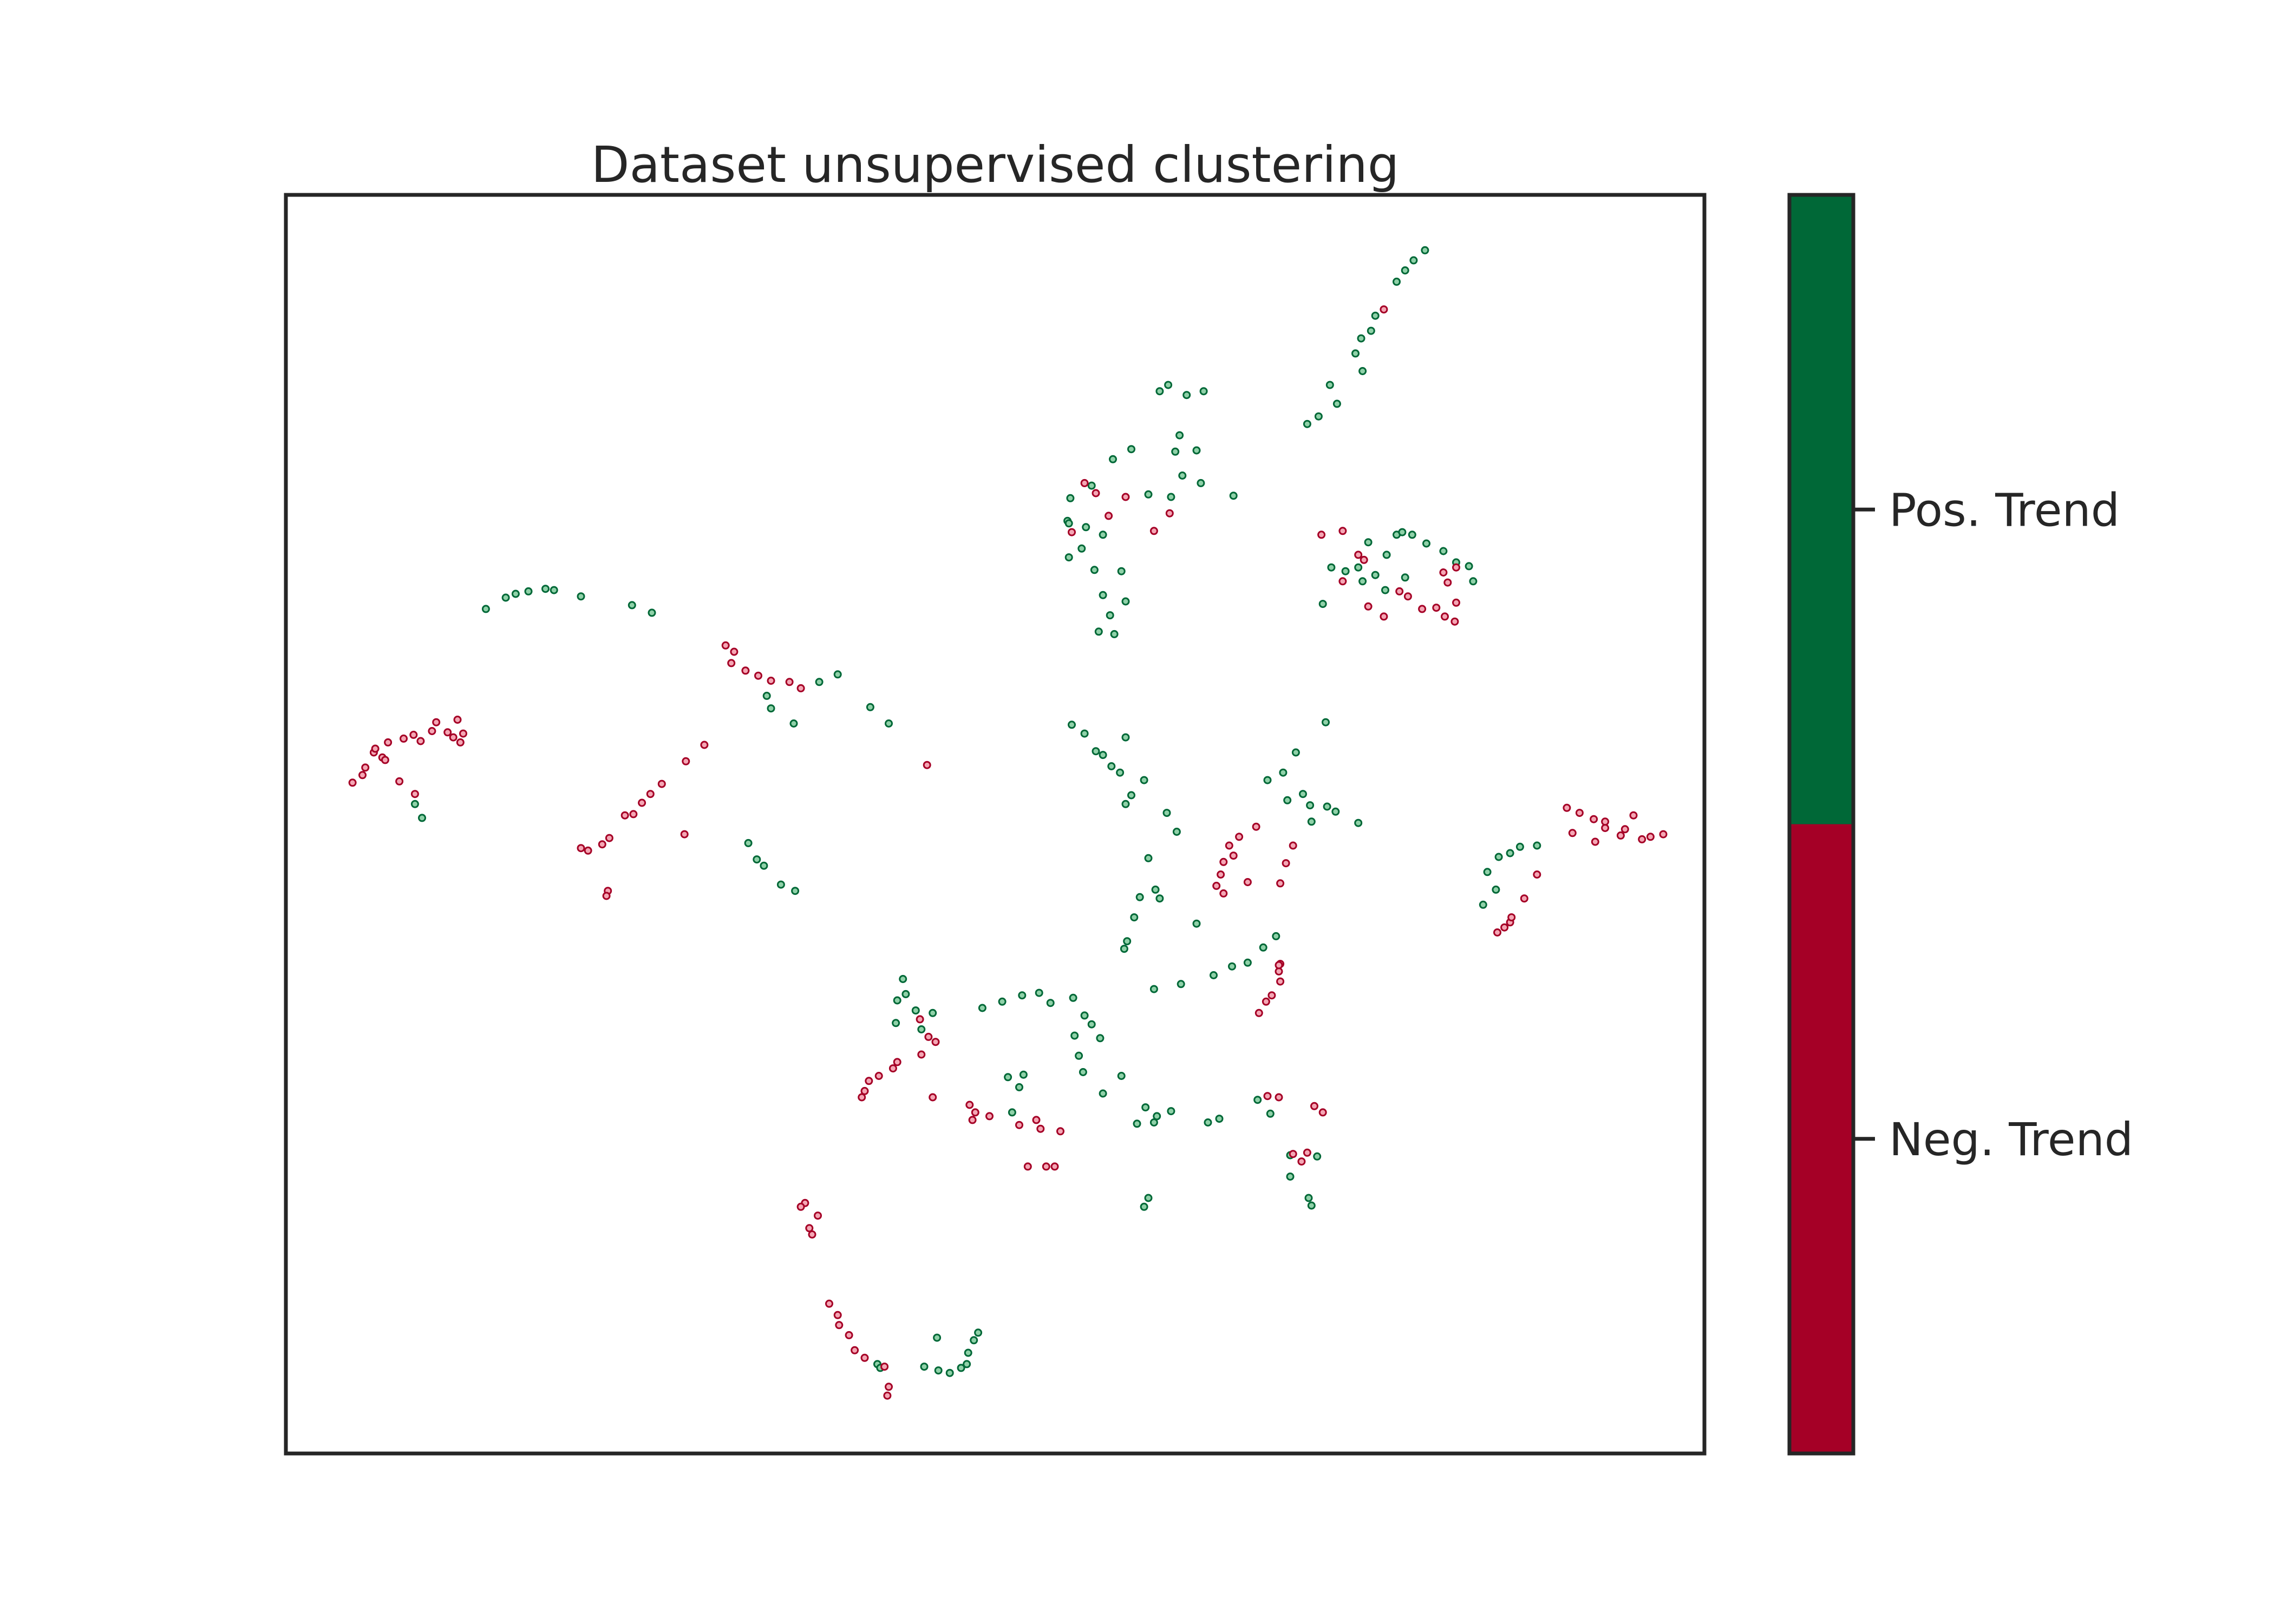 The height and width of the screenshot is (1624, 2274). I want to click on colorbar-tick-label-1: Neg. Trend, so click(2011, 1140).